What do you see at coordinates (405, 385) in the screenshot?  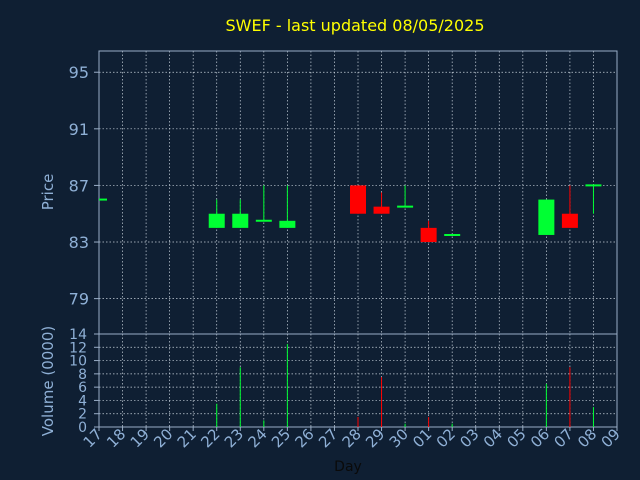 I see `volume-bars` at bounding box center [405, 385].